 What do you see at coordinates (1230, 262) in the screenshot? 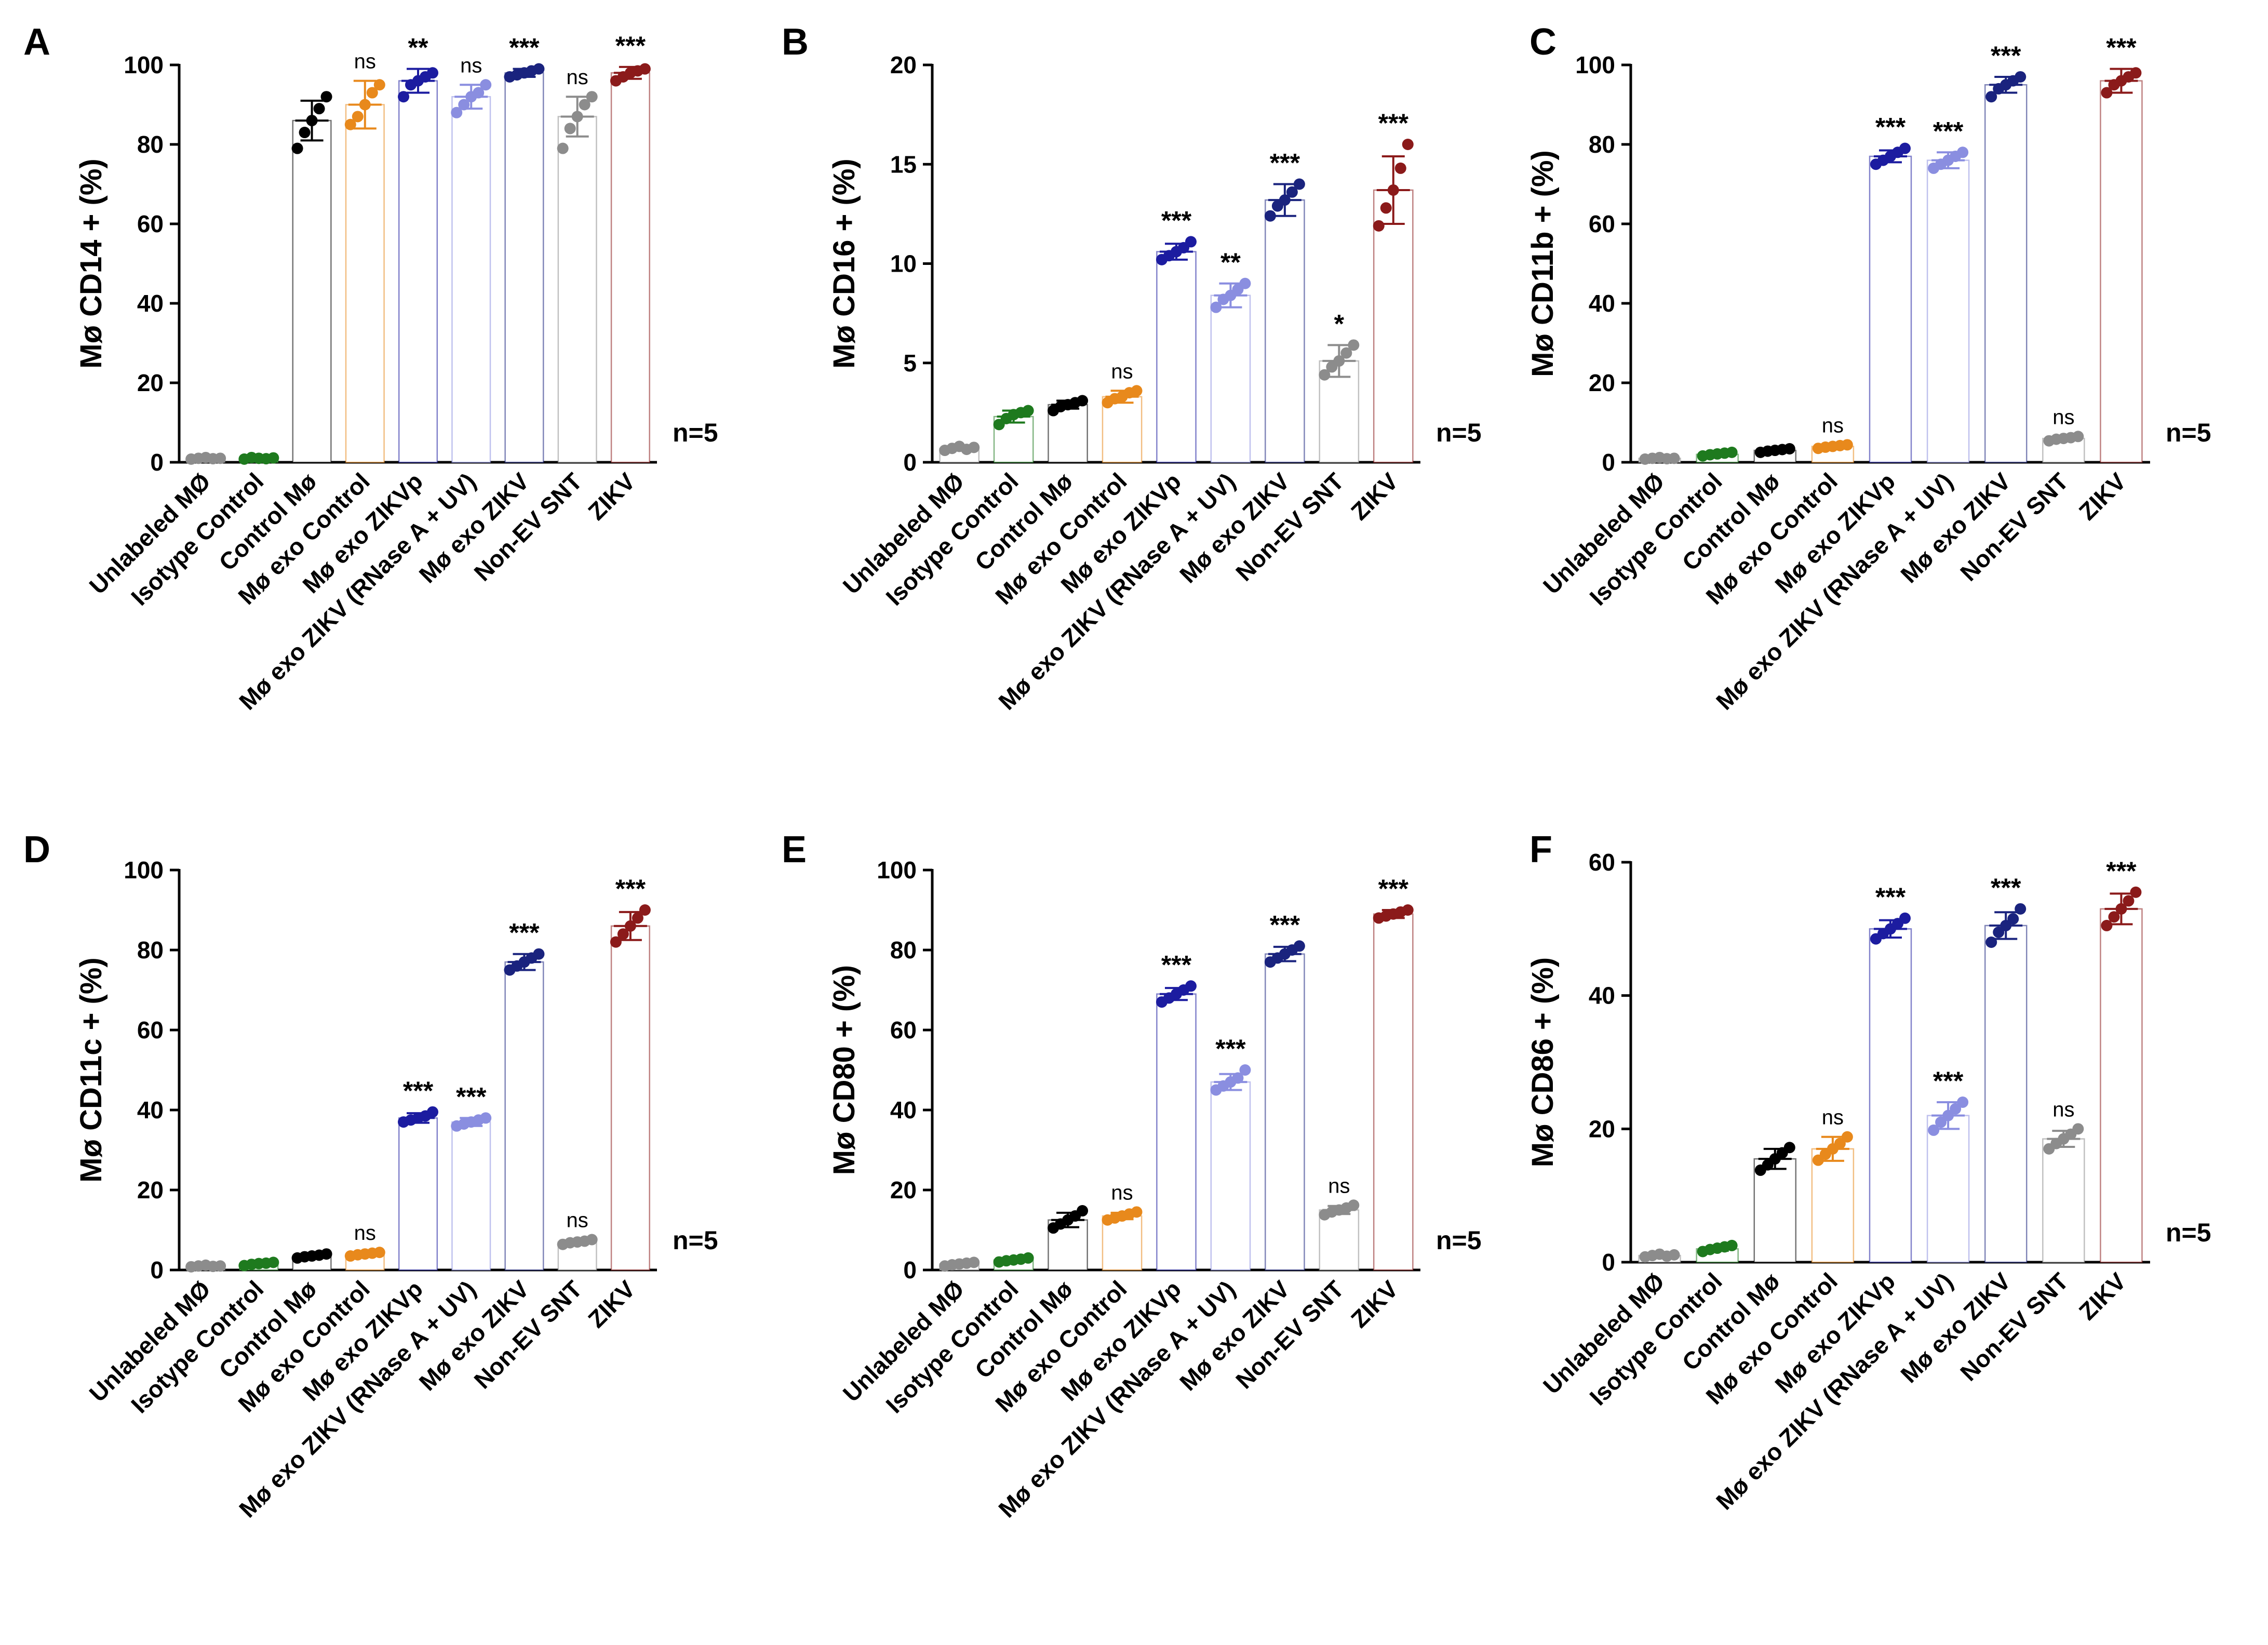
I see `significance-label: **` at bounding box center [1230, 262].